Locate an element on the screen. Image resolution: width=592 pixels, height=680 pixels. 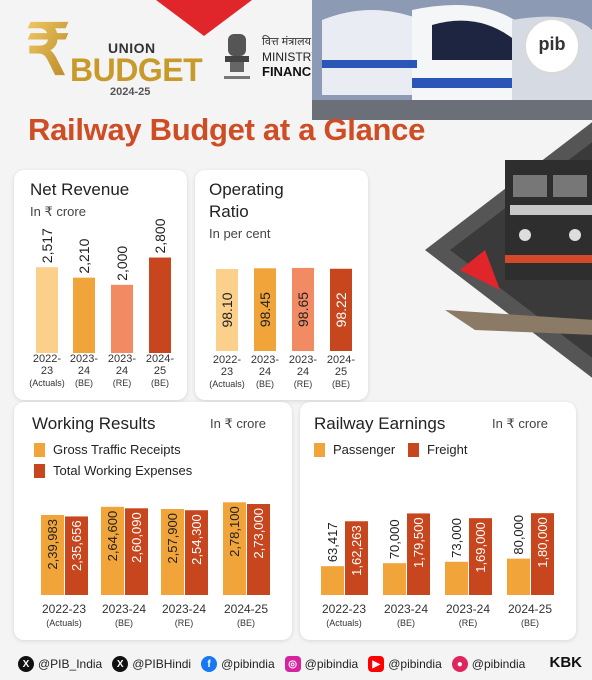
credit-text: KBK is located at coordinates (566, 662).